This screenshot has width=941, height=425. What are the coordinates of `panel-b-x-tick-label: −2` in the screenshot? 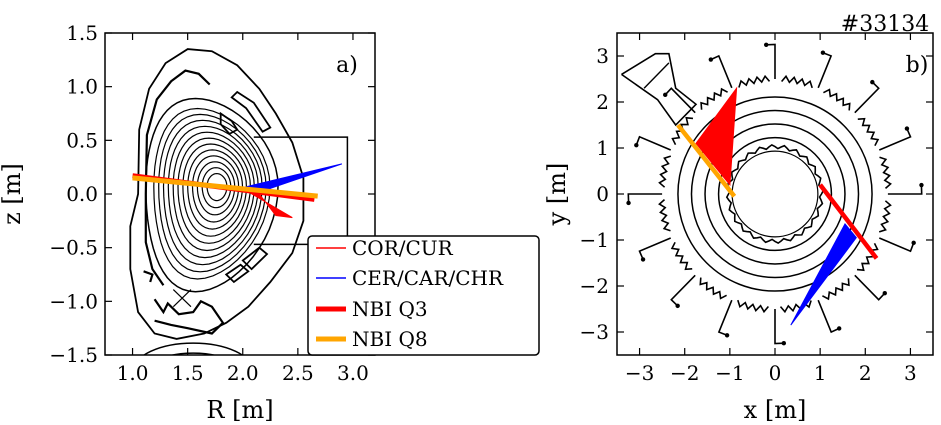 It's located at (684, 373).